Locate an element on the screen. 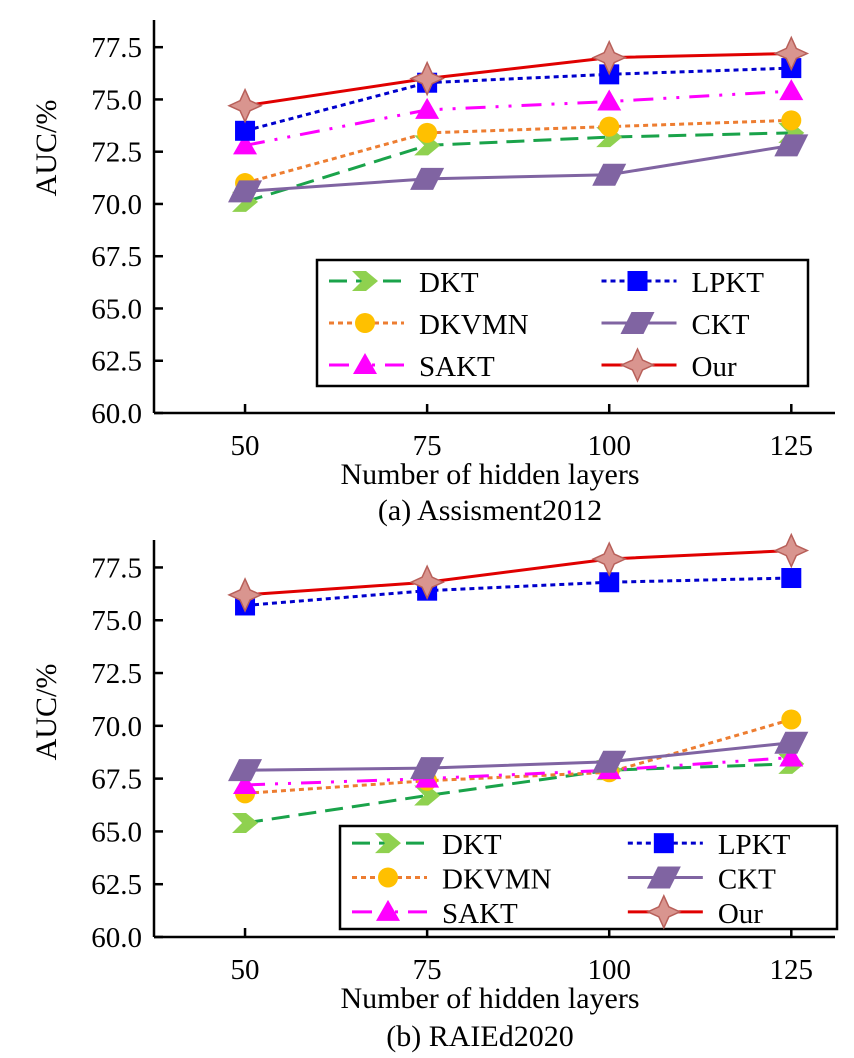 Image resolution: width=854 pixels, height=1058 pixels. legend-item-dkt: DKT is located at coordinates (404, 283).